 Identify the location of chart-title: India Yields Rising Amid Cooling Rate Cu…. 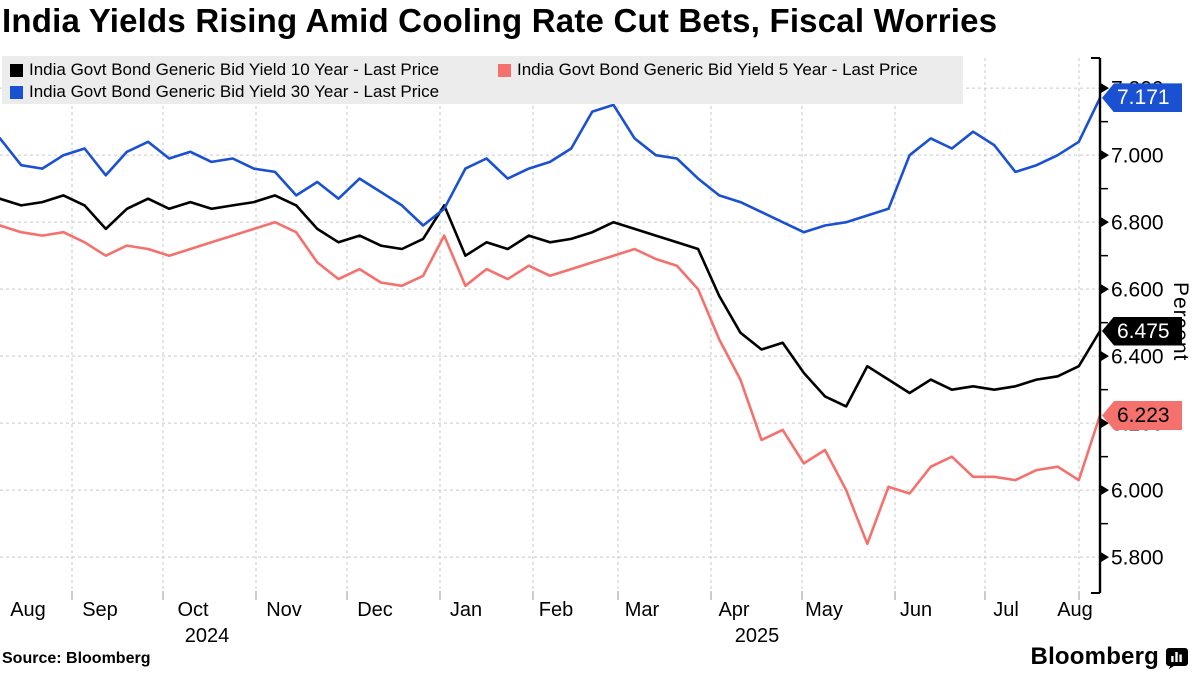
(500, 20).